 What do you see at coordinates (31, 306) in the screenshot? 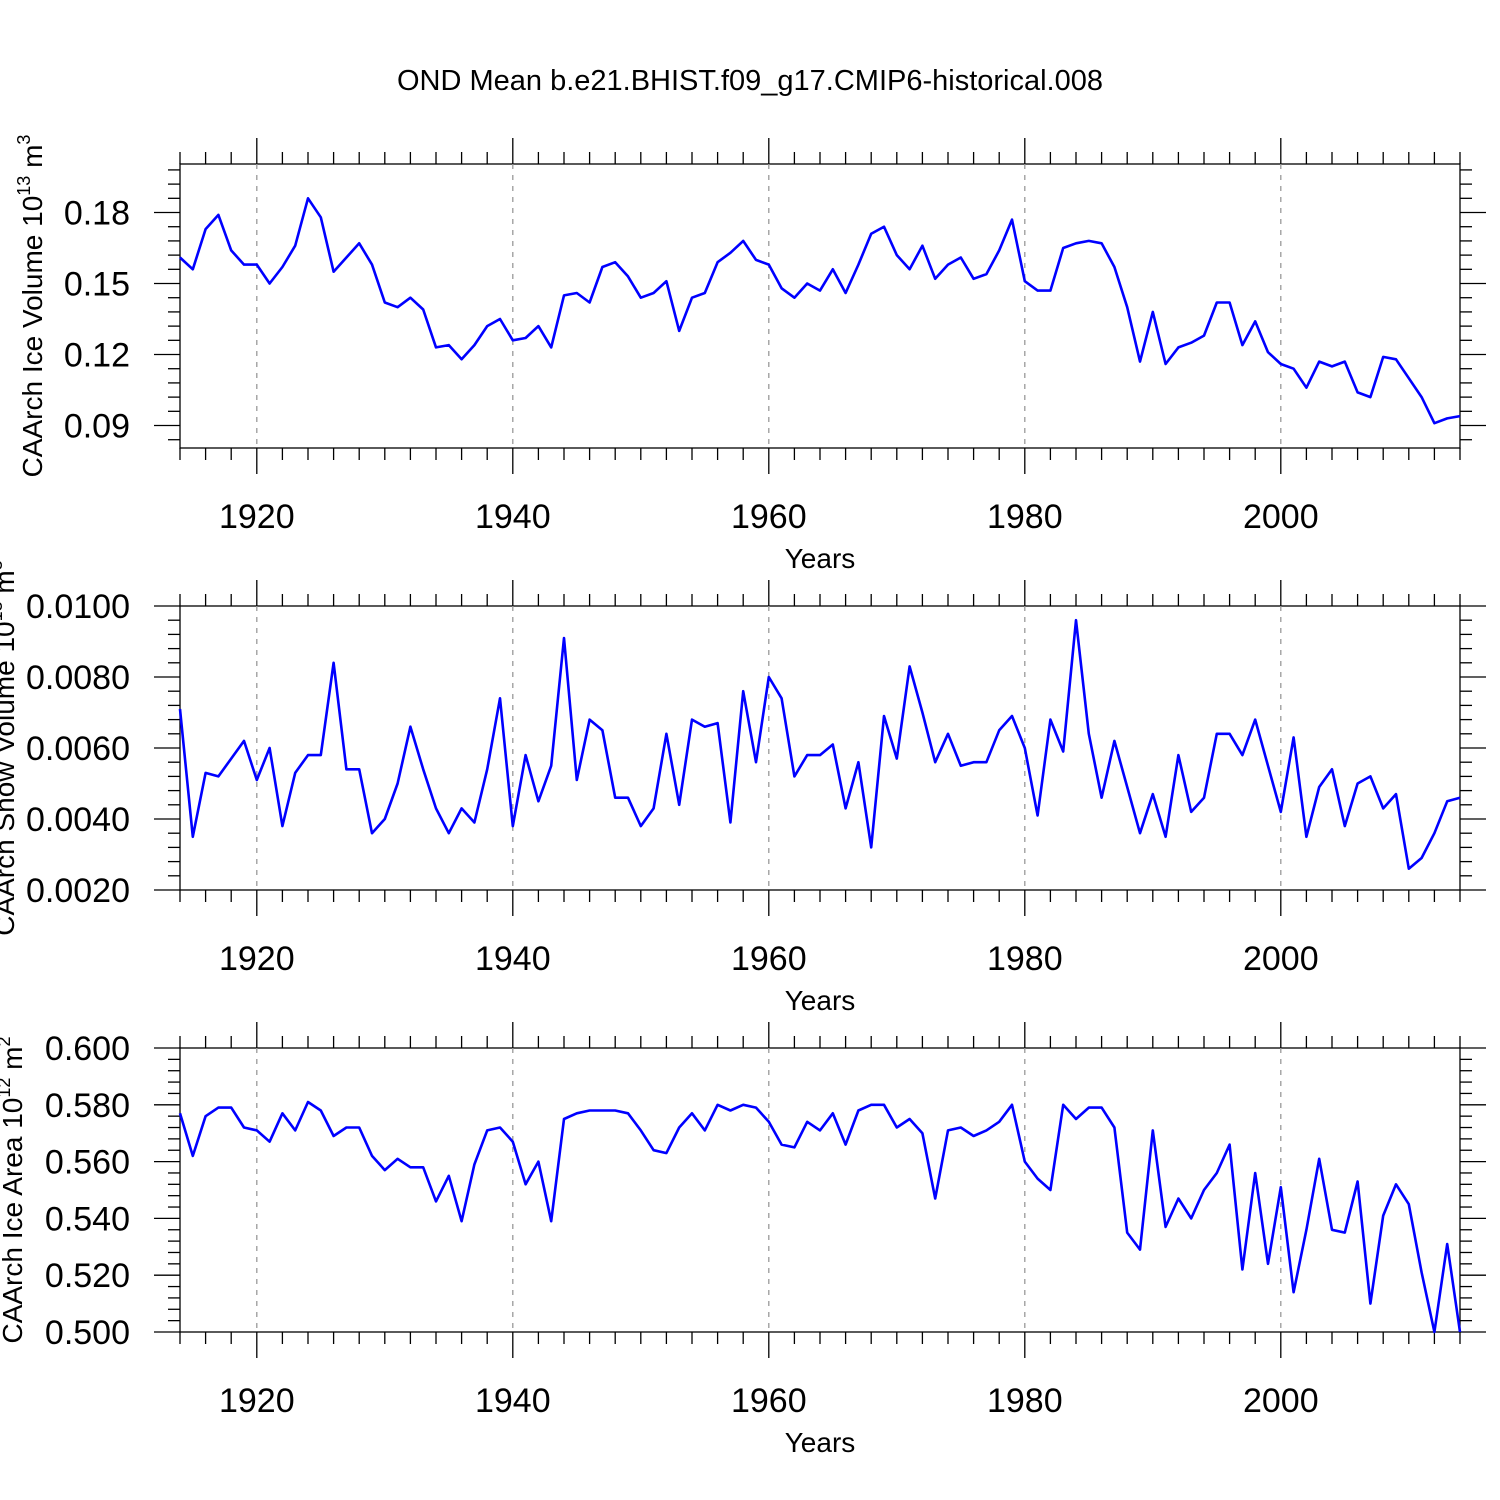
I see `y-axis-label: CAArch Ice Volume 1013 m3` at bounding box center [31, 306].